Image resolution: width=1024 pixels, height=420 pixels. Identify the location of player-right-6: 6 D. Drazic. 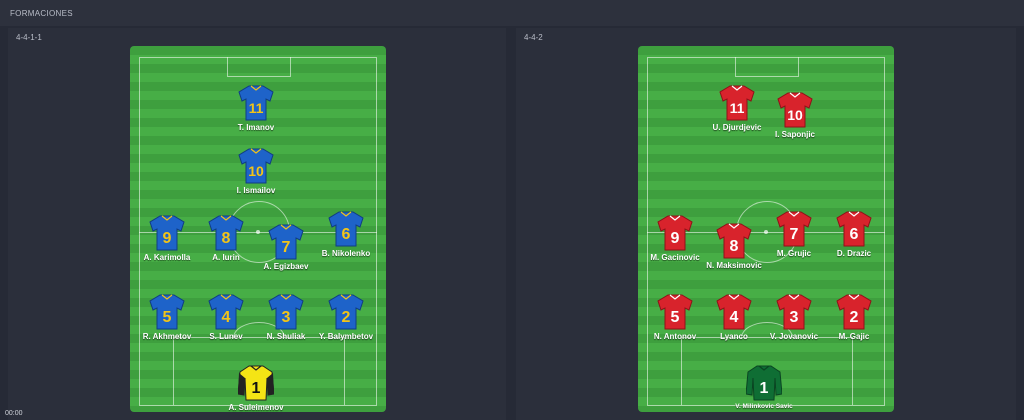
(854, 234).